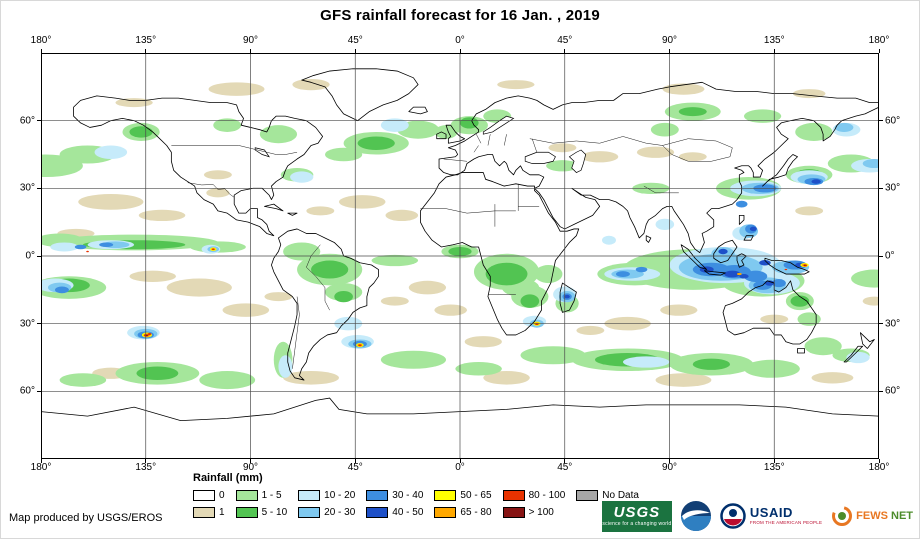  I want to click on legend-column: 50 - 65 65 - 80, so click(463, 503).